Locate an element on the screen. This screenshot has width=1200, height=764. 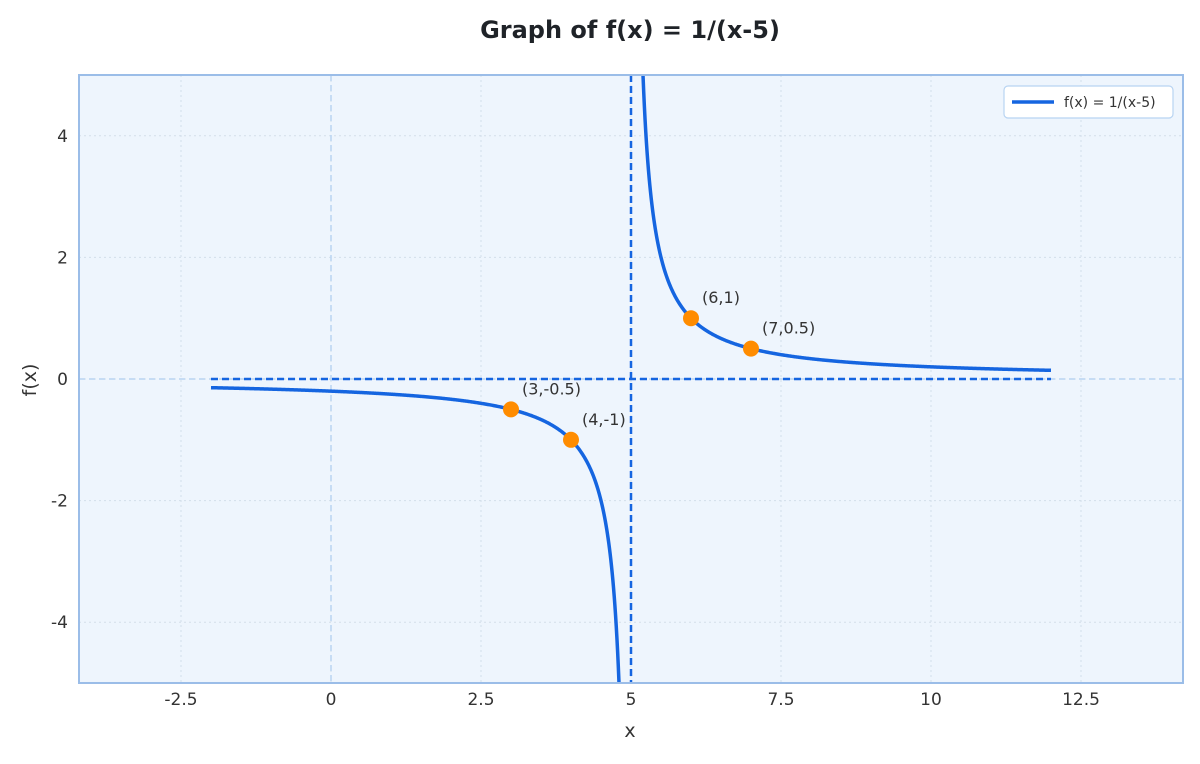
points-layer: (3,-0.5)(4,-1) (6,1) (7,0.5) is located at coordinates (659, 368).